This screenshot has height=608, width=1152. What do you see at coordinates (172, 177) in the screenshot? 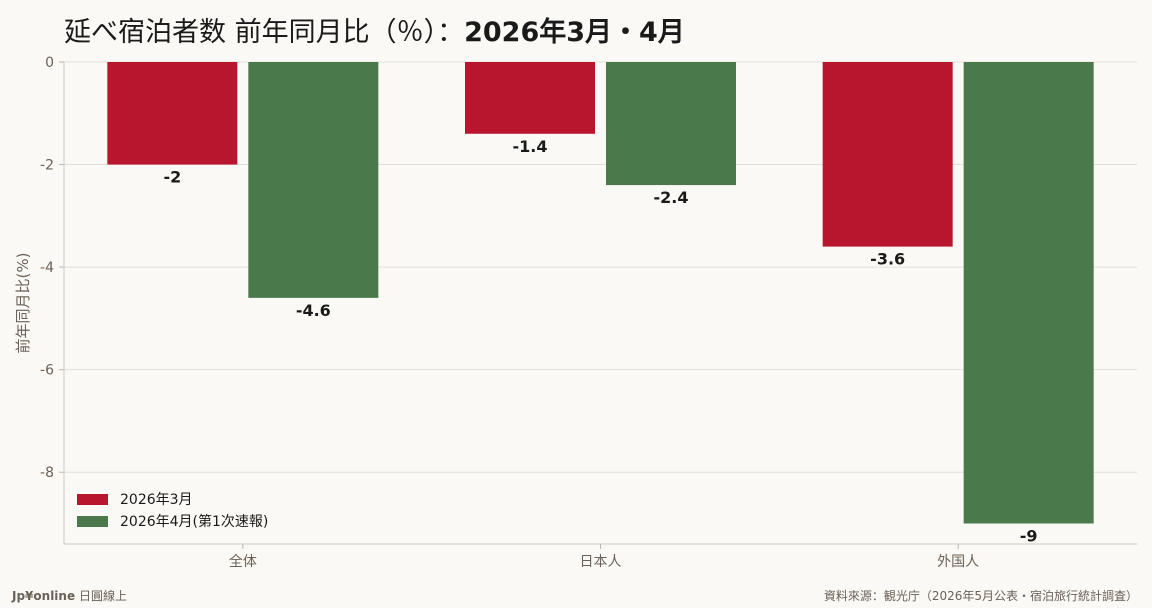
I see `data-label: -2` at bounding box center [172, 177].